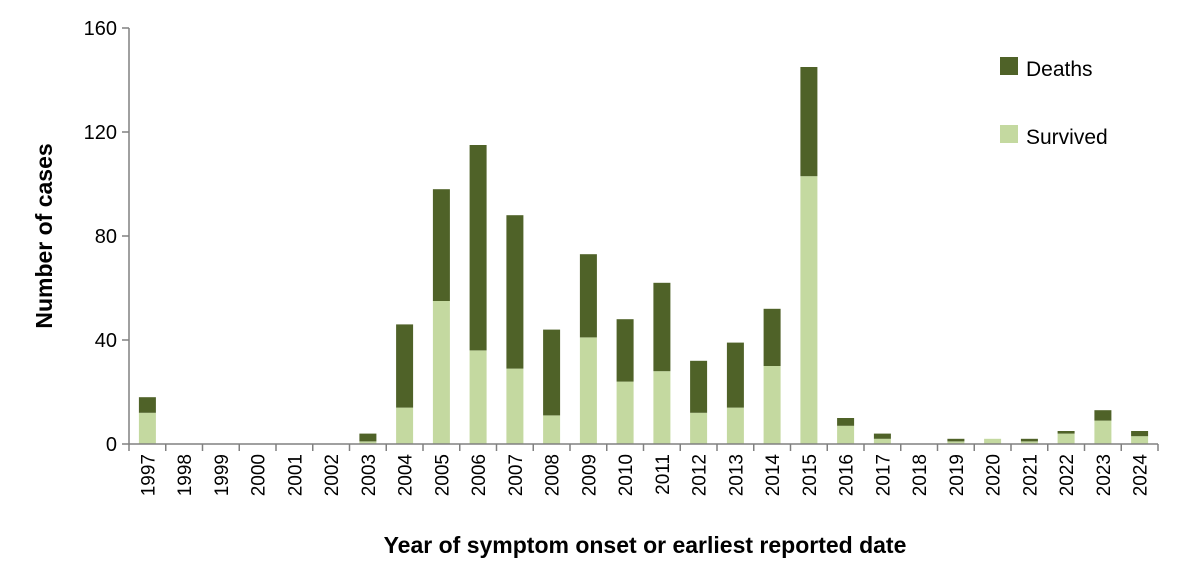  Describe the element at coordinates (1009, 66) in the screenshot. I see `legend-swatch-deaths` at that location.